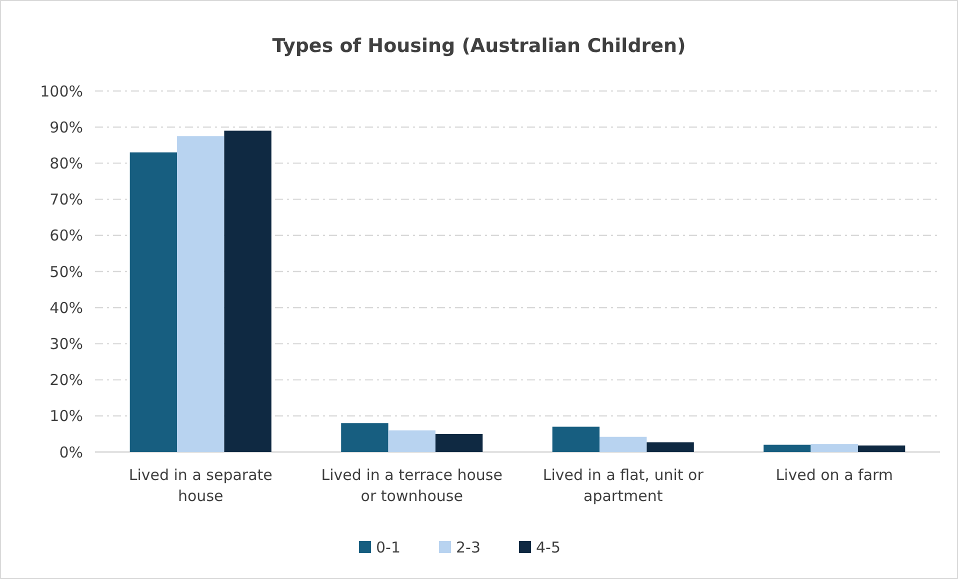  Describe the element at coordinates (66, 343) in the screenshot. I see `y-tick-label: 30%` at that location.